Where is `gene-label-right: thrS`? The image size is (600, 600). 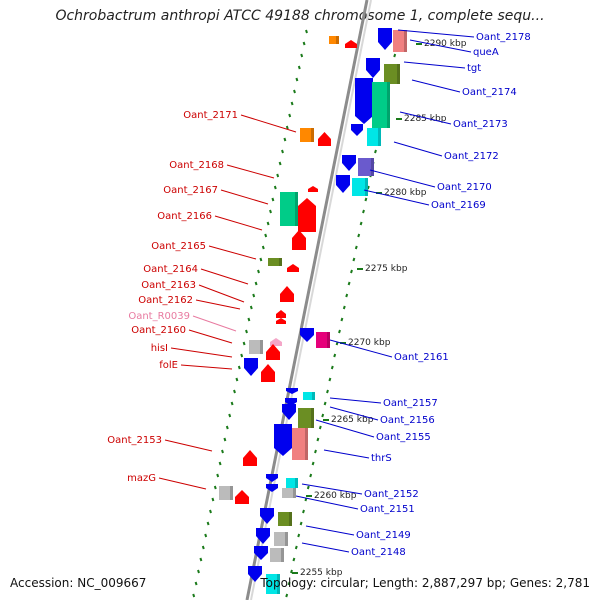 gene-label-right: thrS is located at coordinates (381, 458).